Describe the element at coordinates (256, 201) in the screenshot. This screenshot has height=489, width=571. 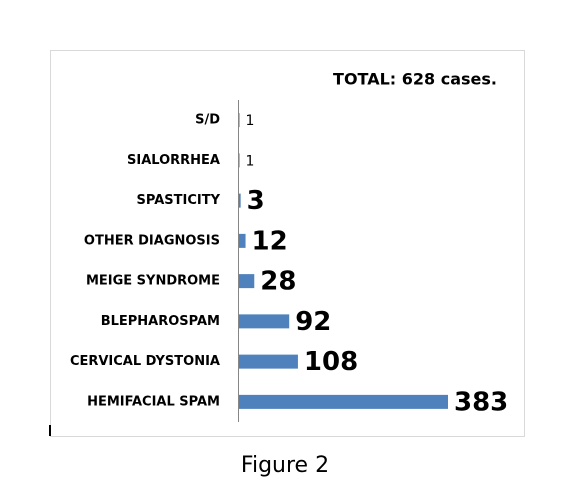
I see `value-label: 3` at that location.